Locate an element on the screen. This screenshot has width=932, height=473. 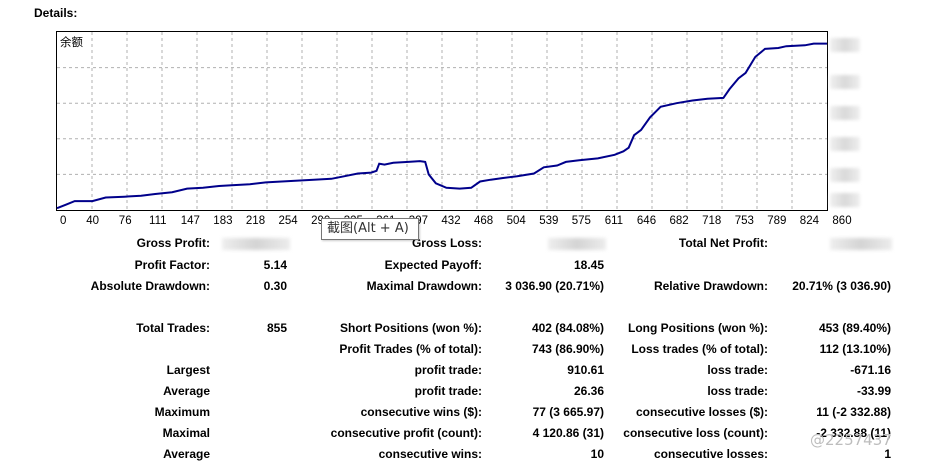
max-consec-losses-label: consecutive losses ($): is located at coordinates (701, 412).